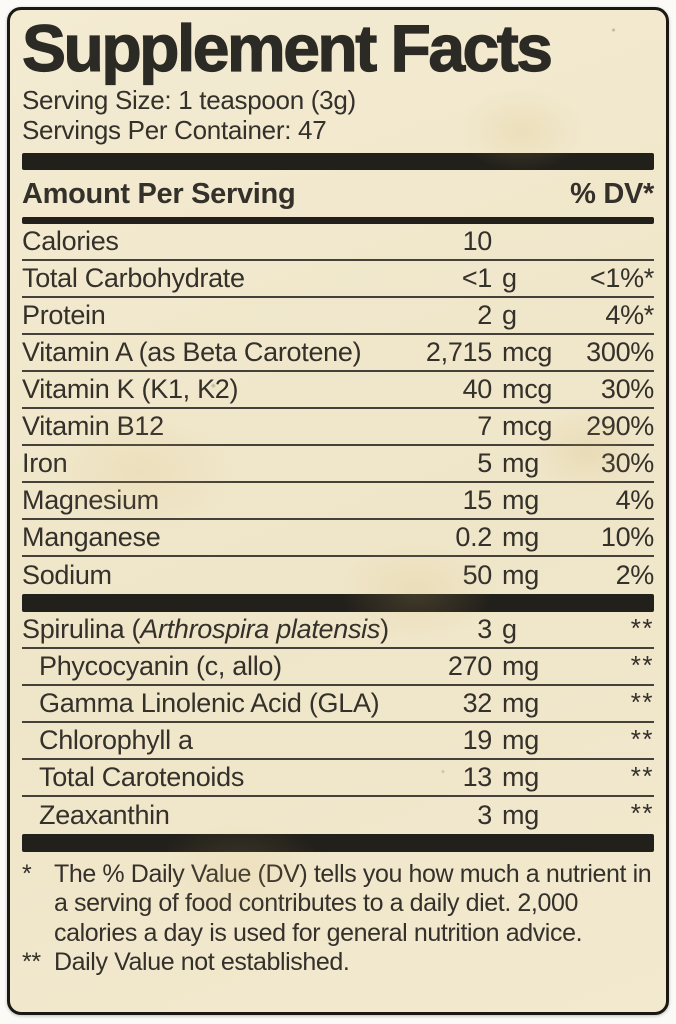 The width and height of the screenshot is (676, 1024). What do you see at coordinates (338, 220) in the screenshot?
I see `divider-medium` at bounding box center [338, 220].